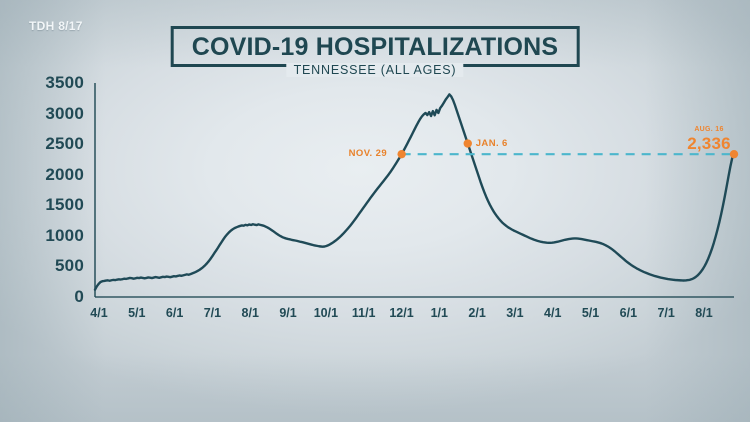 The image size is (750, 422). I want to click on x-axis-tick-label: 10/1, so click(326, 313).